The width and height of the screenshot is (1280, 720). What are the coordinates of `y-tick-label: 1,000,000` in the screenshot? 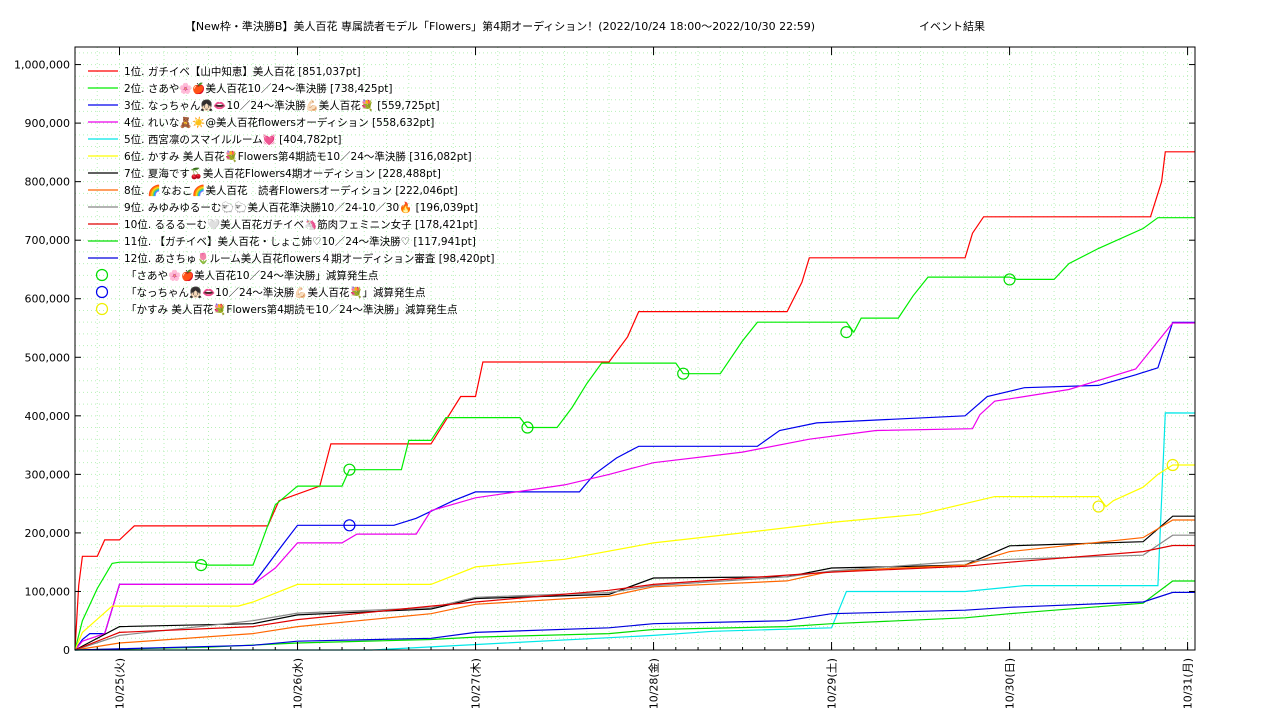 It's located at (42, 65).